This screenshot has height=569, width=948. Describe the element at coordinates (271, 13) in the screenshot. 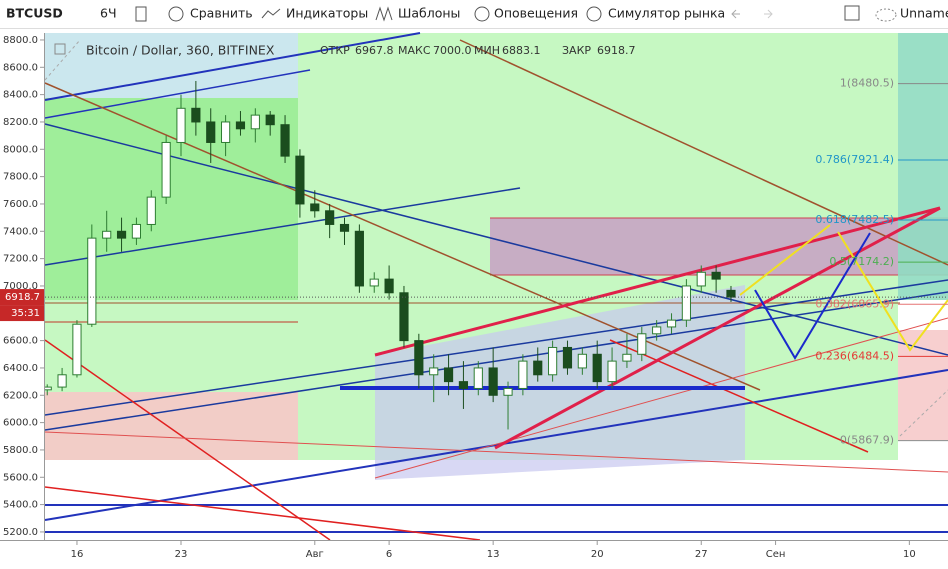

I see `indicators-icon` at that location.